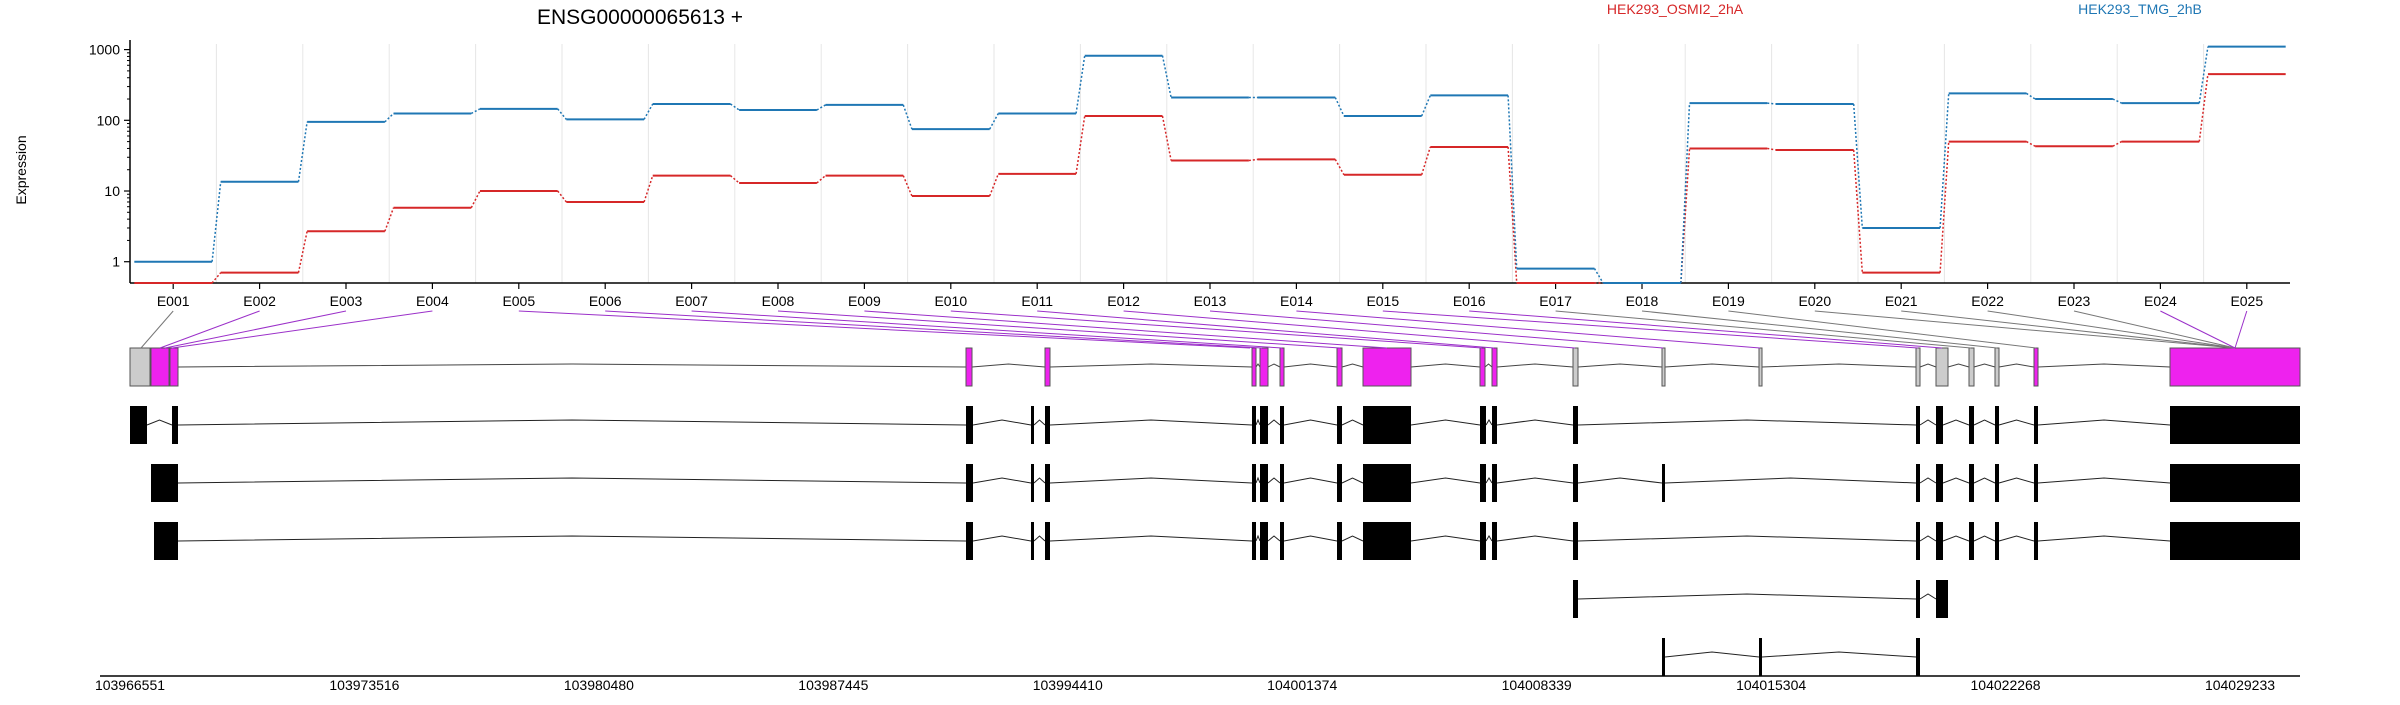 The image size is (2400, 705). What do you see at coordinates (364, 685) in the screenshot?
I see `genome-tick-label: 103973516` at bounding box center [364, 685].